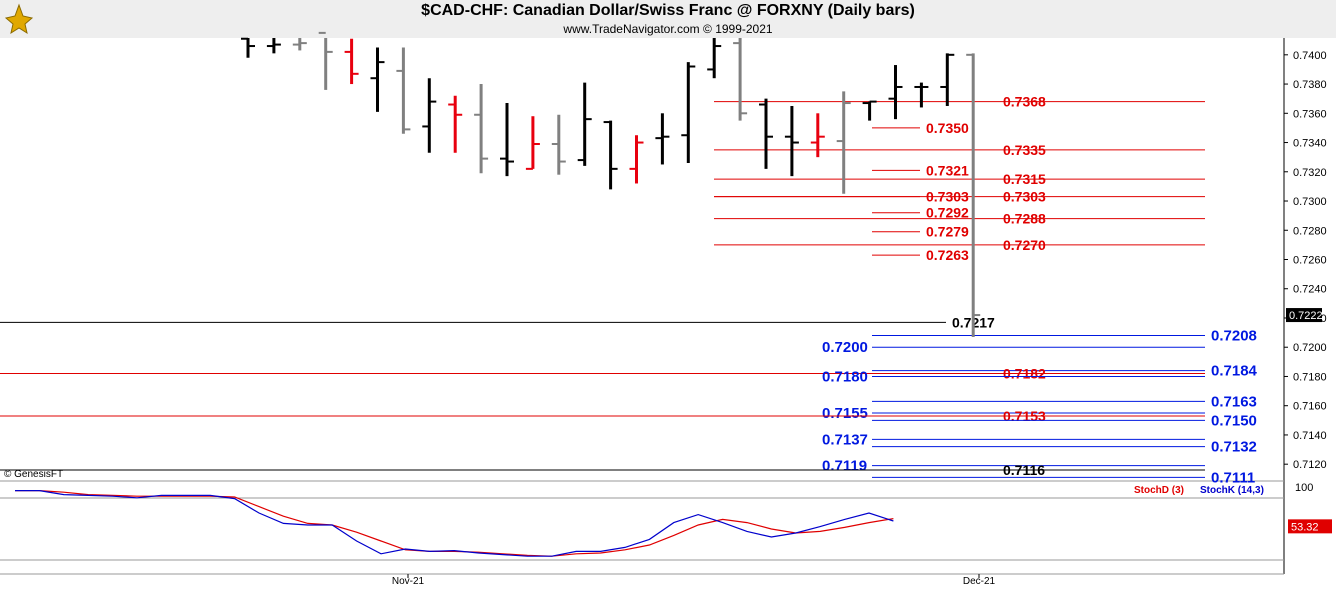 The image size is (1336, 591). What do you see at coordinates (1310, 85) in the screenshot?
I see `price-tick-label: 0.7380` at bounding box center [1310, 85].